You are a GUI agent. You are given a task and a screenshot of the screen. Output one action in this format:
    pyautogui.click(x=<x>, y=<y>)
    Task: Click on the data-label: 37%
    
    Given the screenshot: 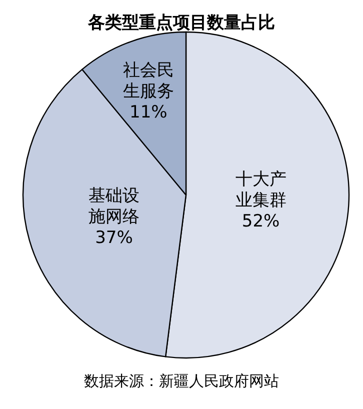 What is the action you would take?
    pyautogui.click(x=114, y=238)
    